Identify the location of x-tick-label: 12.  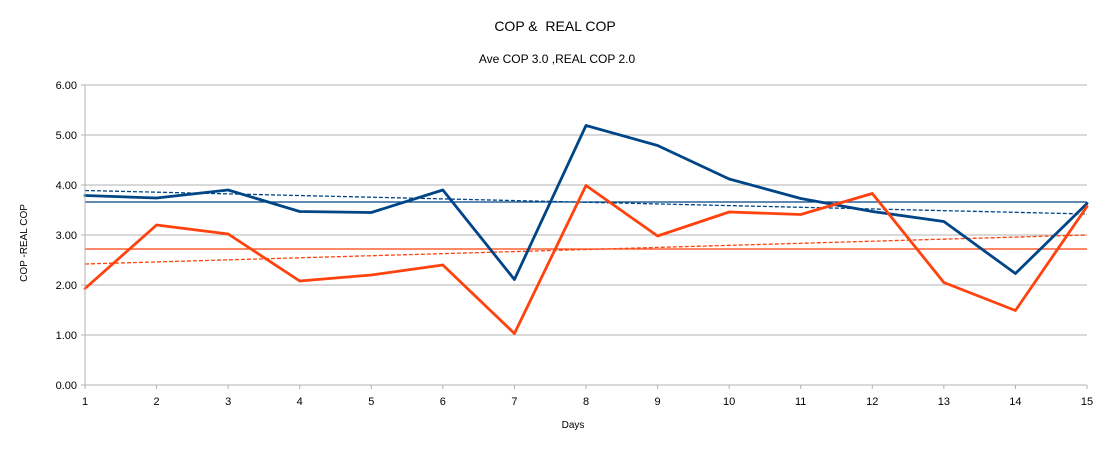
(872, 402).